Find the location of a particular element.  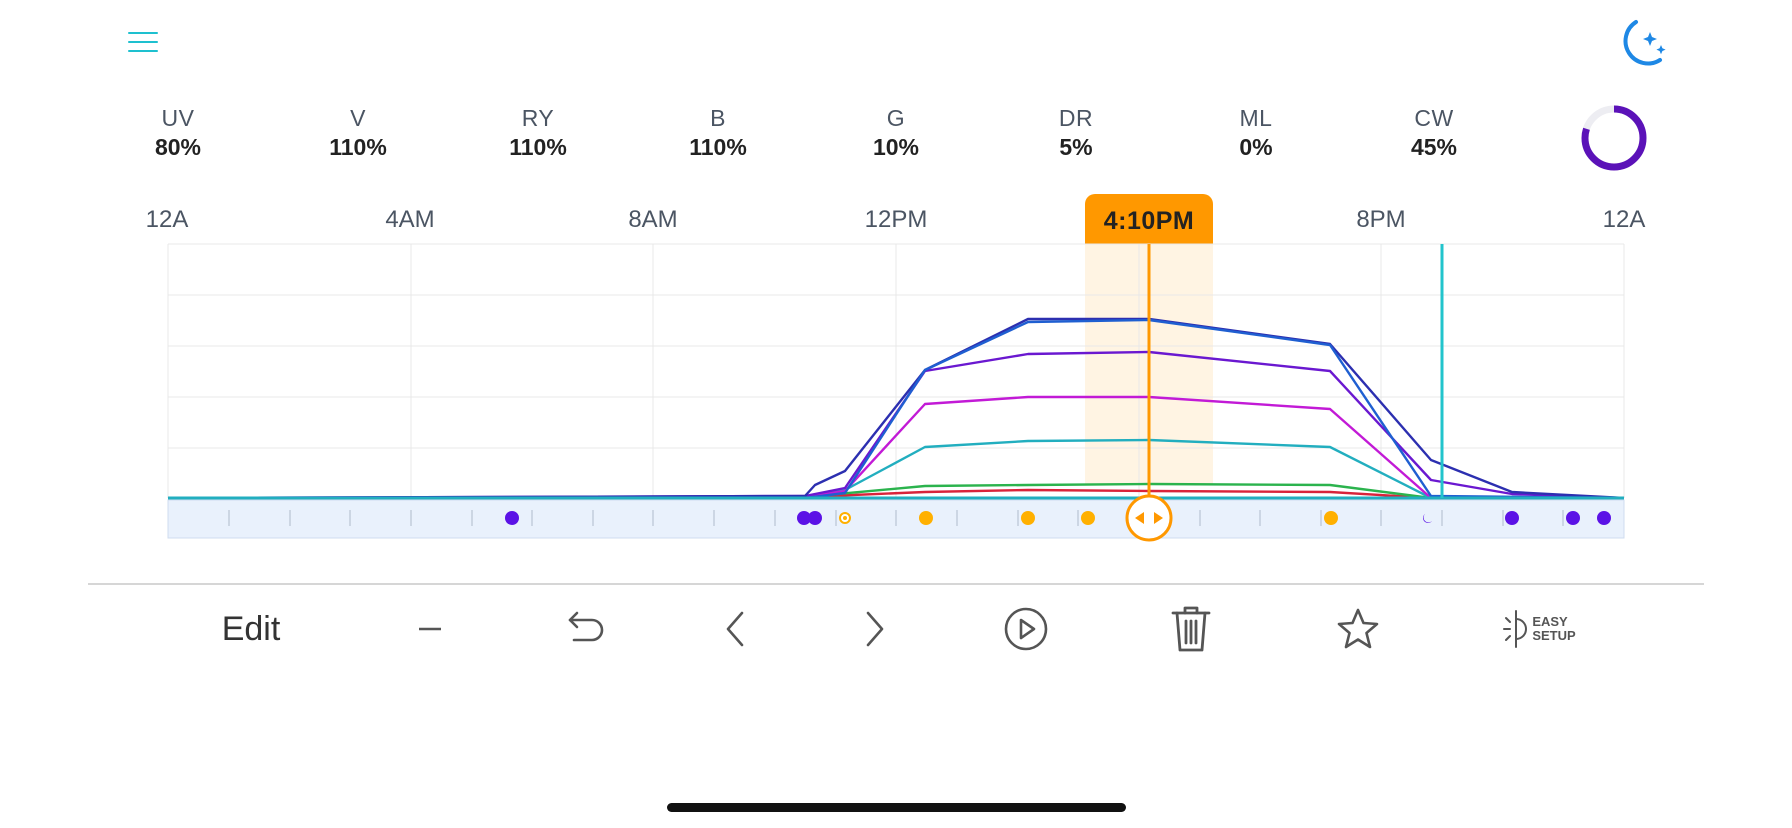

channel-g: G 10% is located at coordinates (896, 133).